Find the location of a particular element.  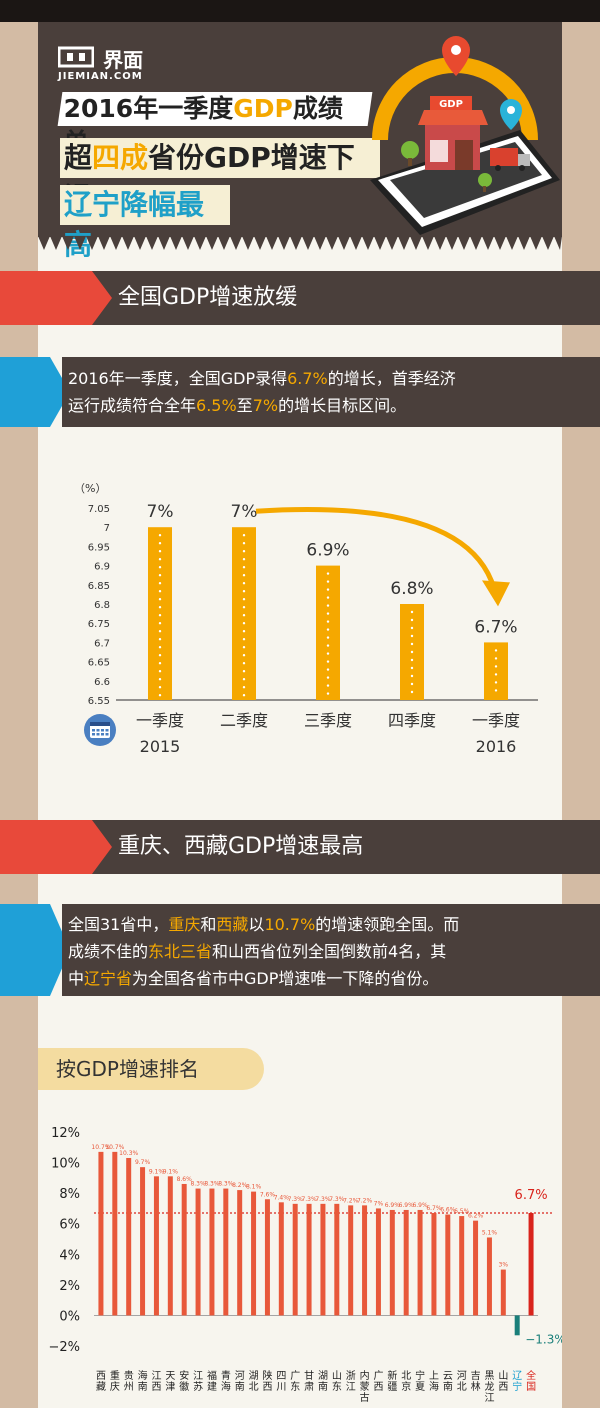

x-tick-label-char: 内 is located at coordinates (365, 1375).